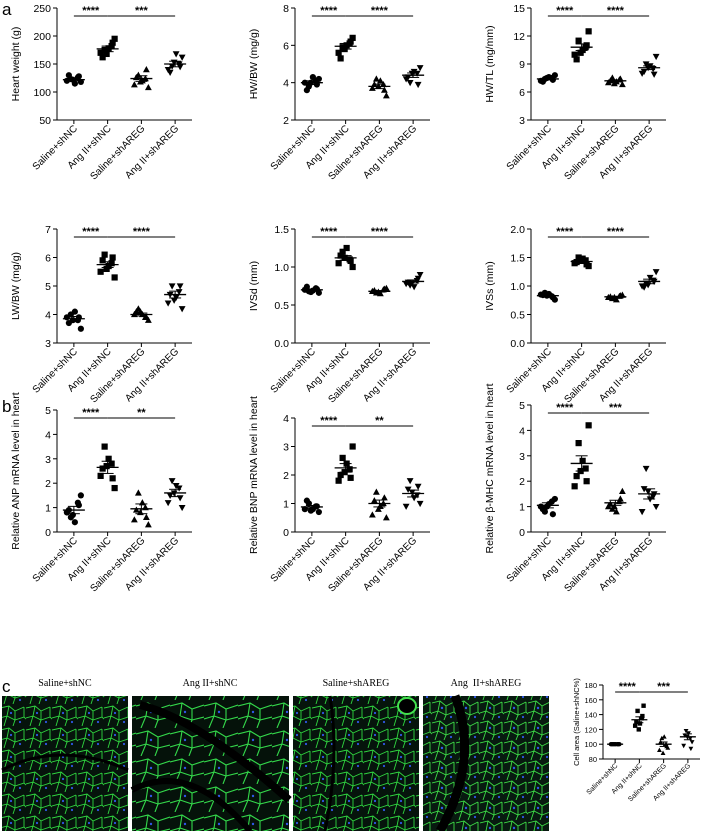 This screenshot has width=708, height=831. What do you see at coordinates (6, 686) in the screenshot?
I see `panel-label-c: c` at bounding box center [6, 686].